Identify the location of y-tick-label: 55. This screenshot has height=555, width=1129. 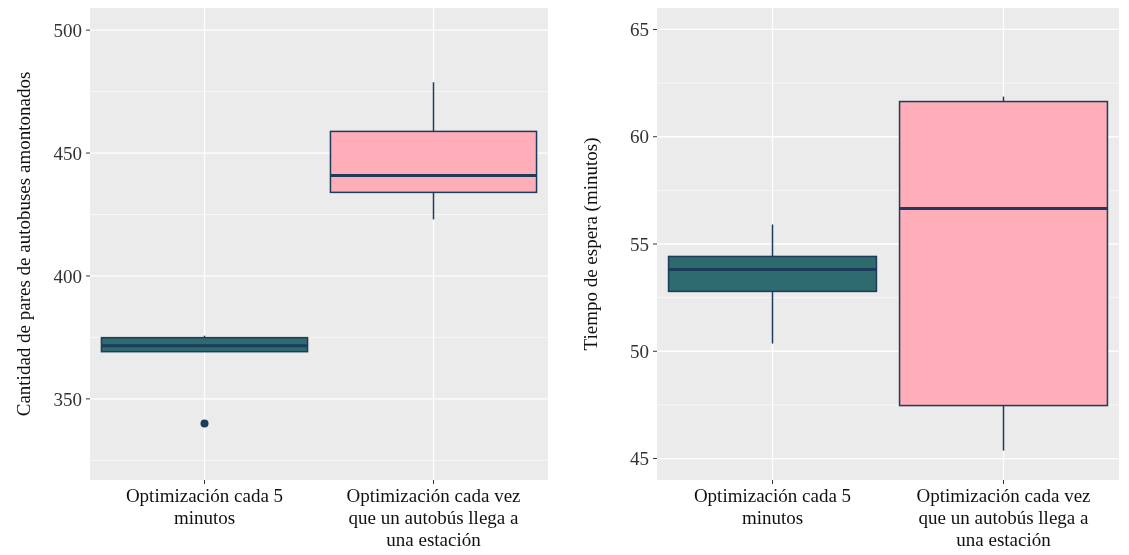
(639, 244).